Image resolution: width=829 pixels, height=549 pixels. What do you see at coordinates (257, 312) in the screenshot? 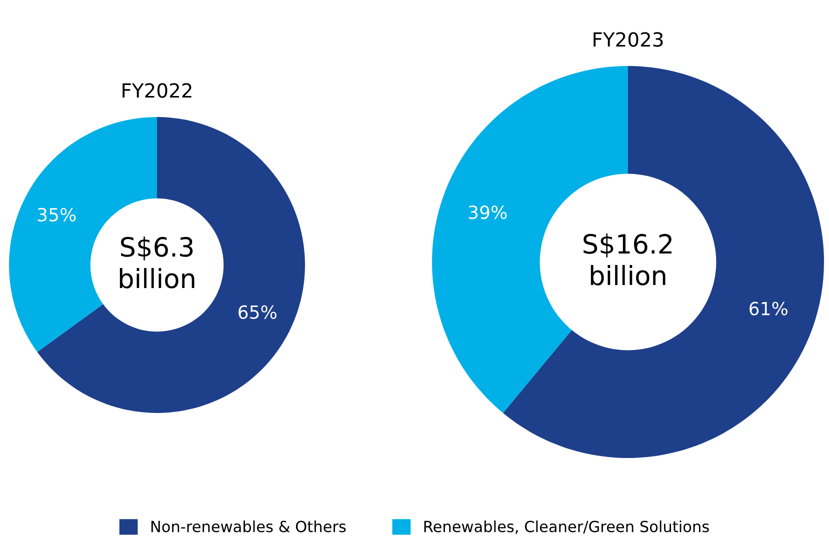
I see `data-label: 65%` at bounding box center [257, 312].